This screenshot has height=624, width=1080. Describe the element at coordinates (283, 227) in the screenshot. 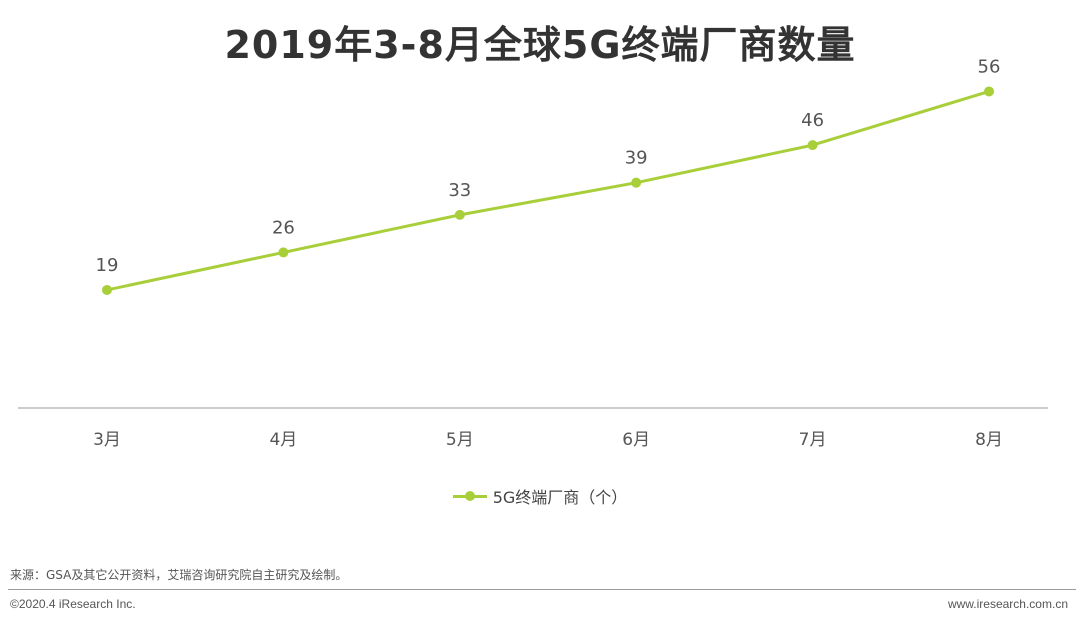

I see `data-label: 26` at that location.